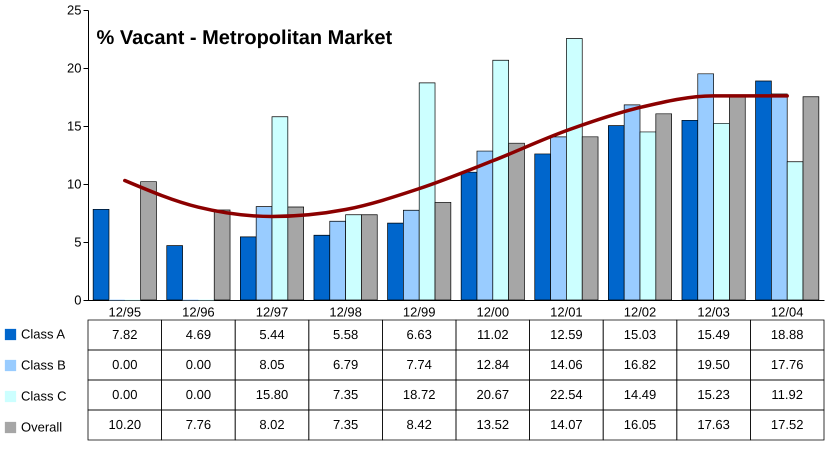 This screenshot has width=832, height=451. I want to click on data-label: 14.06, so click(566, 364).